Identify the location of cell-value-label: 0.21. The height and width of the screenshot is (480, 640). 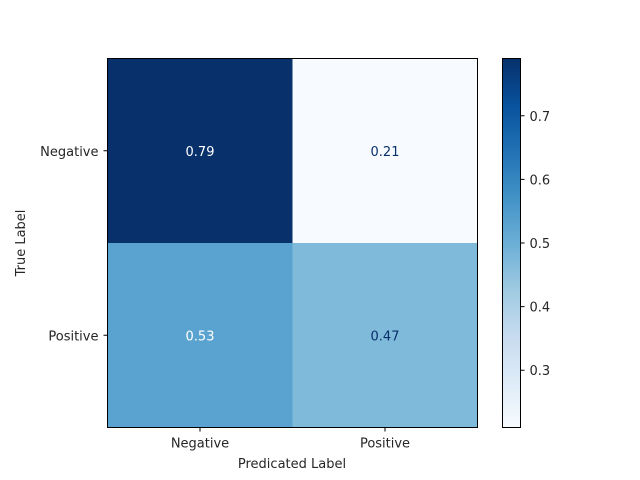
(385, 152).